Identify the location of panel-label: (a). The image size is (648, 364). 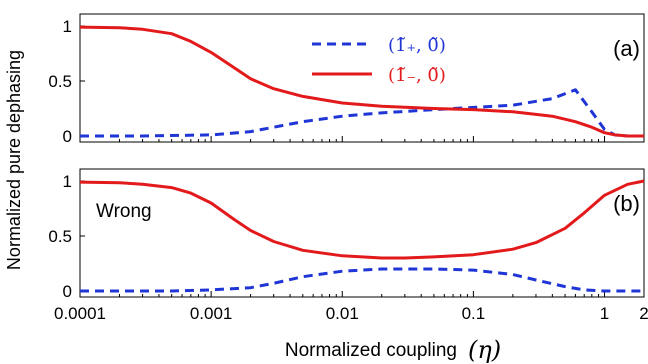
(626, 48).